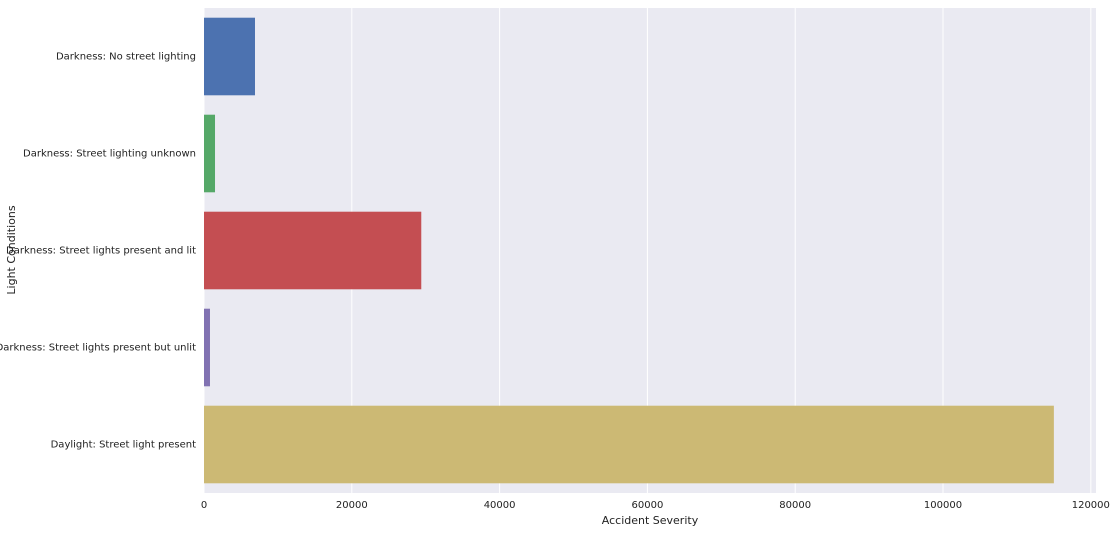 This screenshot has height=533, width=1115. Describe the element at coordinates (11, 249) in the screenshot. I see `y-axis-label: Light Conditions` at that location.